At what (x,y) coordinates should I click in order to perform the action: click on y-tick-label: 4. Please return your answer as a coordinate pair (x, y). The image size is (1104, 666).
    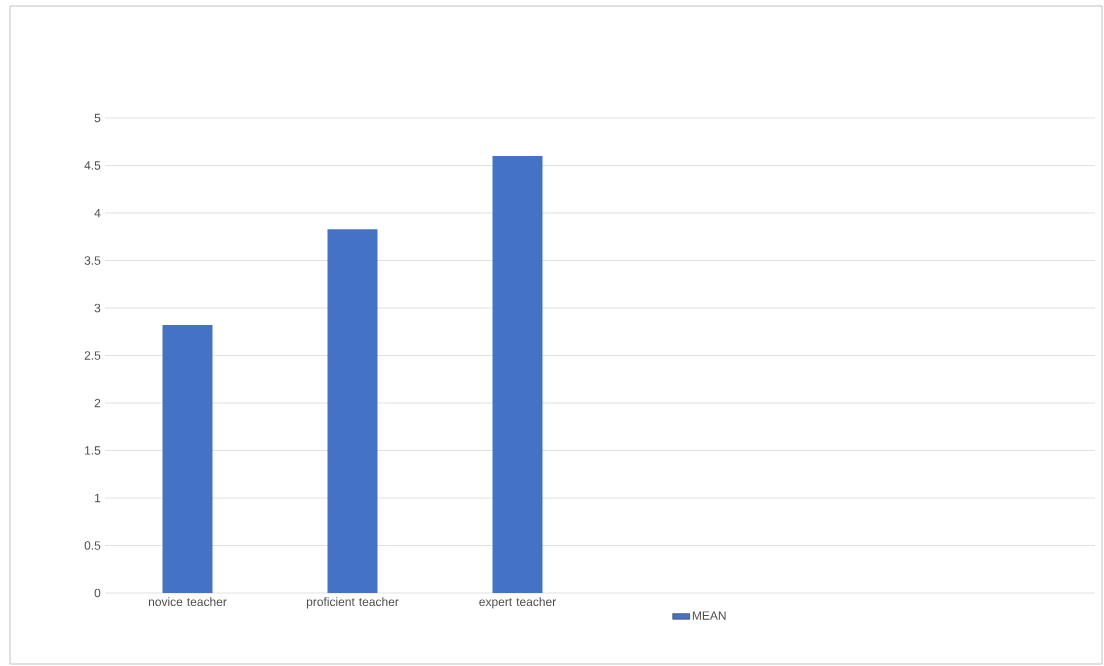
    Looking at the image, I should click on (97, 213).